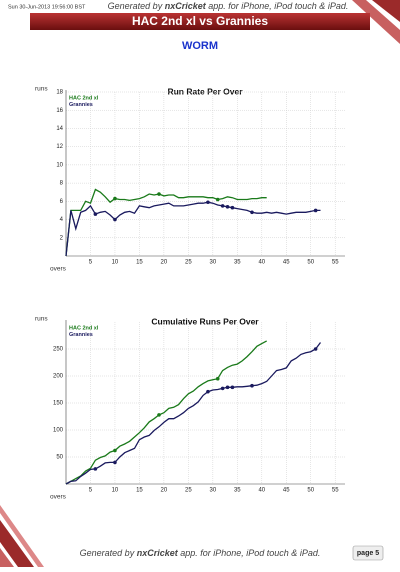  I want to click on y-tick-label: 16, so click(59, 111).